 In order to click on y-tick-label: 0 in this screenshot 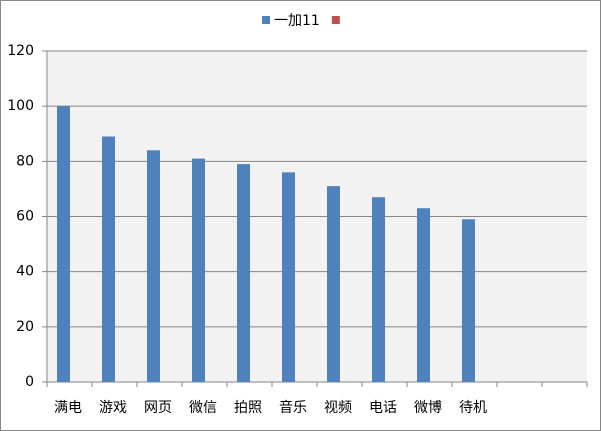, I will do `click(29, 382)`.